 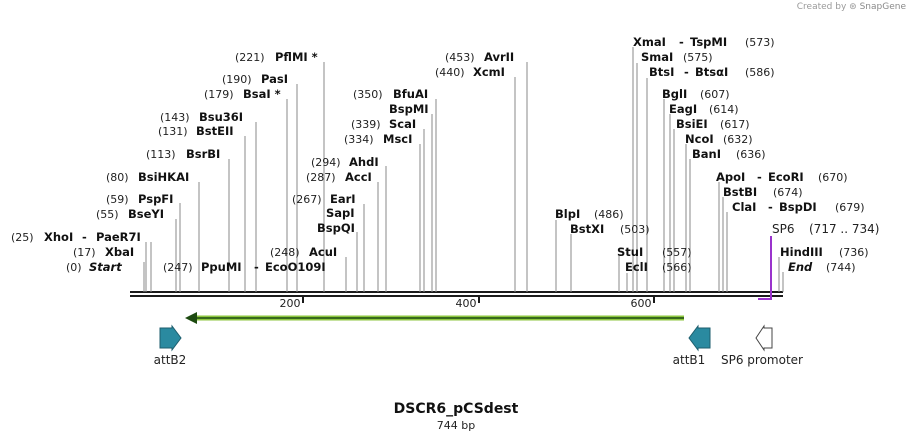 I want to click on orf-arrow-head, so click(x=191, y=318).